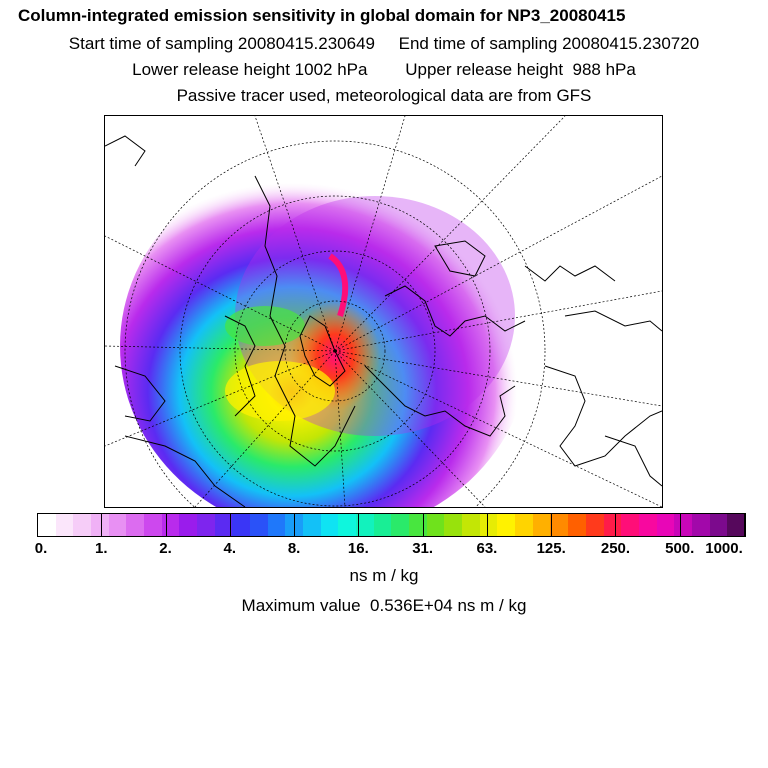 Image resolution: width=768 pixels, height=768 pixels. I want to click on sensitivity-blob-yellow, so click(280, 391).